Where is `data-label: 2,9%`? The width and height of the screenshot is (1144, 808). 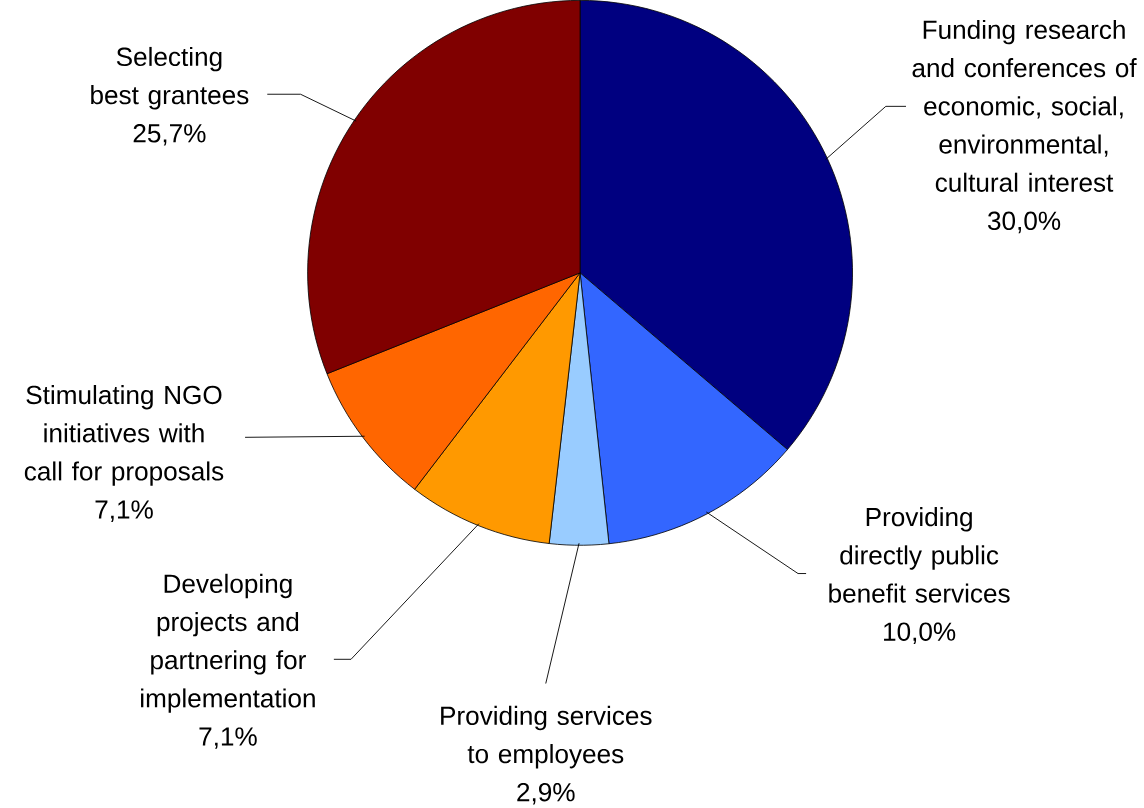
data-label: 2,9% is located at coordinates (546, 793).